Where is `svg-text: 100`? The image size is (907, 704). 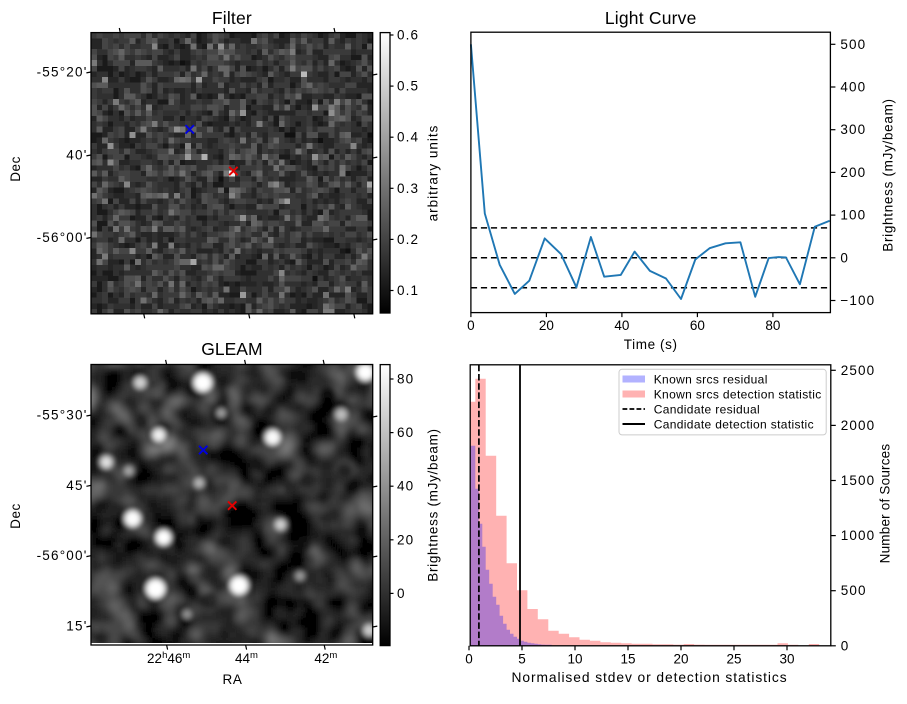 svg-text: 100 is located at coordinates (853, 215).